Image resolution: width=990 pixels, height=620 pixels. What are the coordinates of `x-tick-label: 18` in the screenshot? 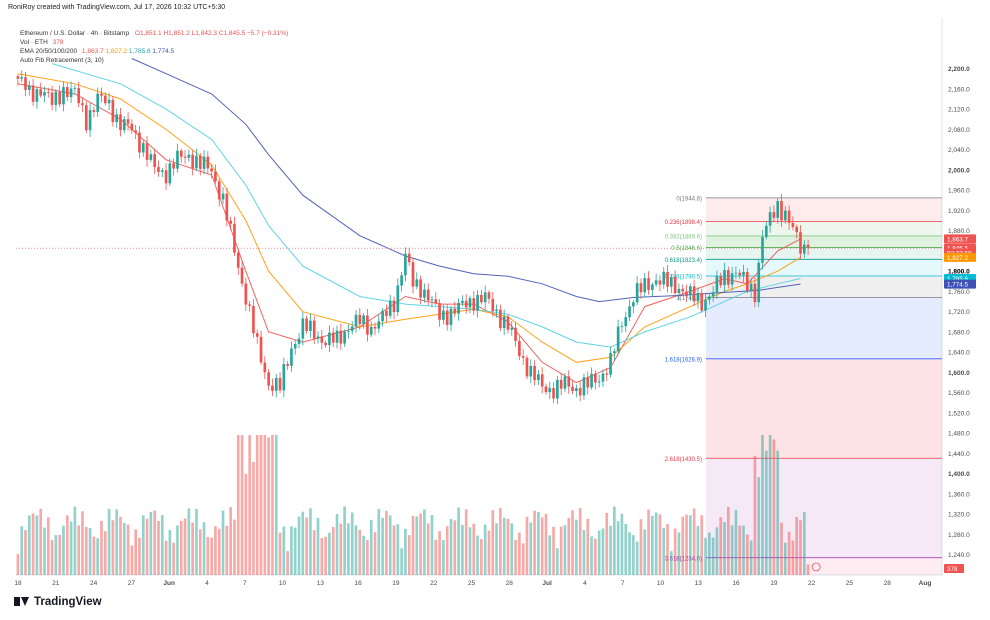 It's located at (18, 583).